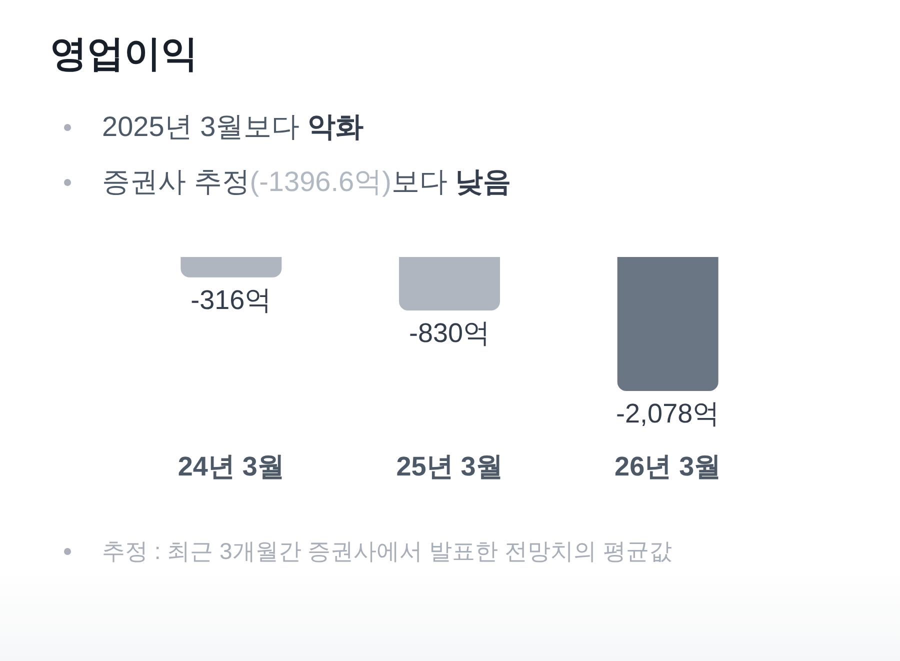 The image size is (900, 661). Describe the element at coordinates (449, 467) in the screenshot. I see `x-tick-label: 25년 3월` at that location.